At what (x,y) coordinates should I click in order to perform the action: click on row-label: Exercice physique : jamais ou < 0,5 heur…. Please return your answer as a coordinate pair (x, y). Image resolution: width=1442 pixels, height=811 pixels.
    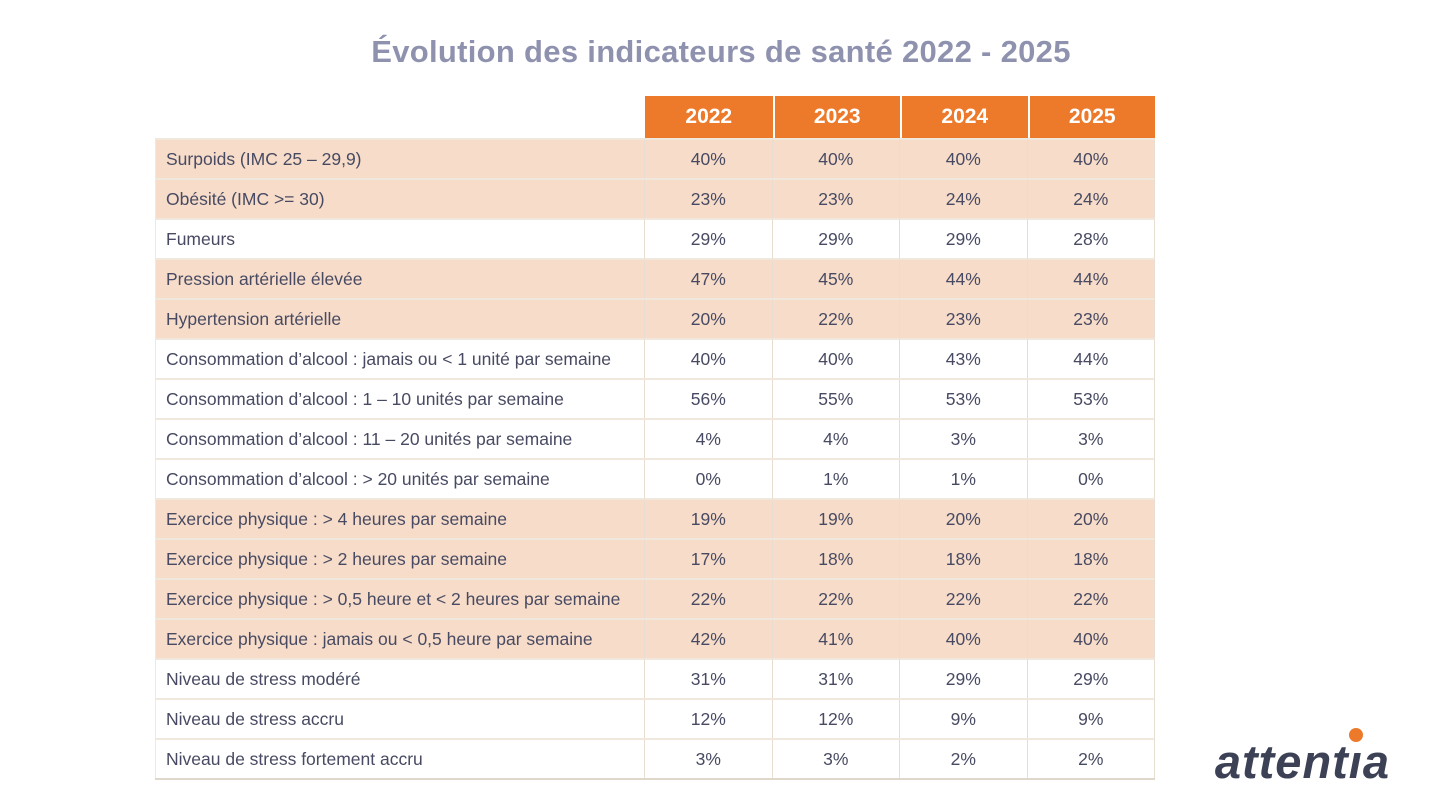
    Looking at the image, I should click on (400, 638).